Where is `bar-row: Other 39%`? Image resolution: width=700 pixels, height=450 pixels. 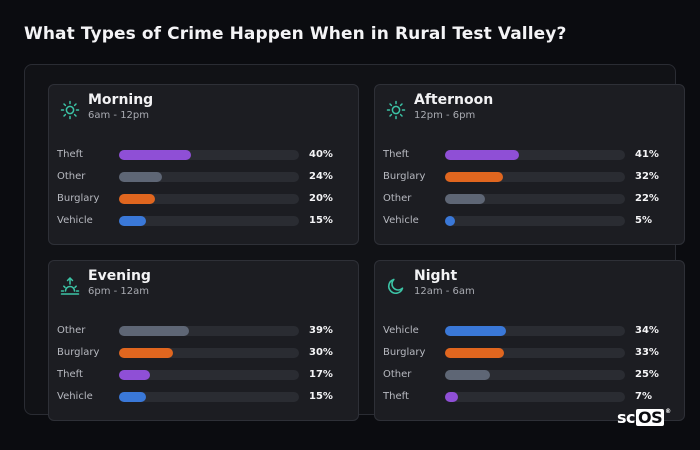
bar-row: Other 39% is located at coordinates (203, 331).